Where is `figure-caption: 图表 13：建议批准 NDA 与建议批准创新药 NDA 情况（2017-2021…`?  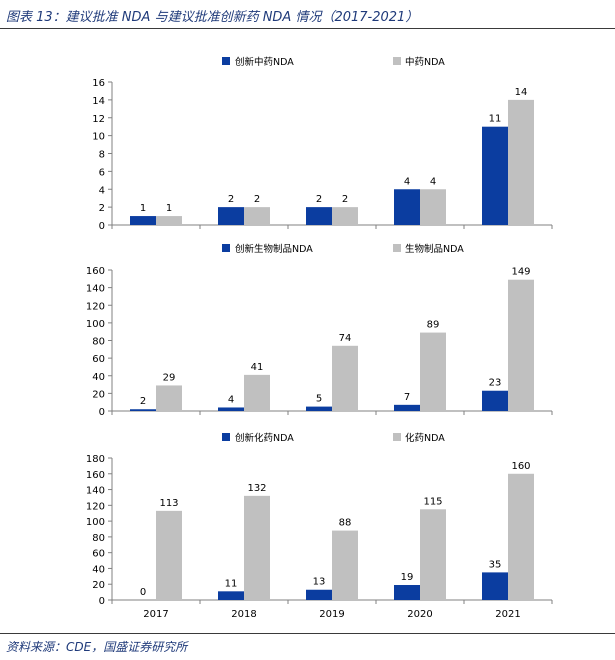 figure-caption: 图表 13：建议批准 NDA 与建议批准创新药 NDA 情况（2017-2021… is located at coordinates (212, 17).